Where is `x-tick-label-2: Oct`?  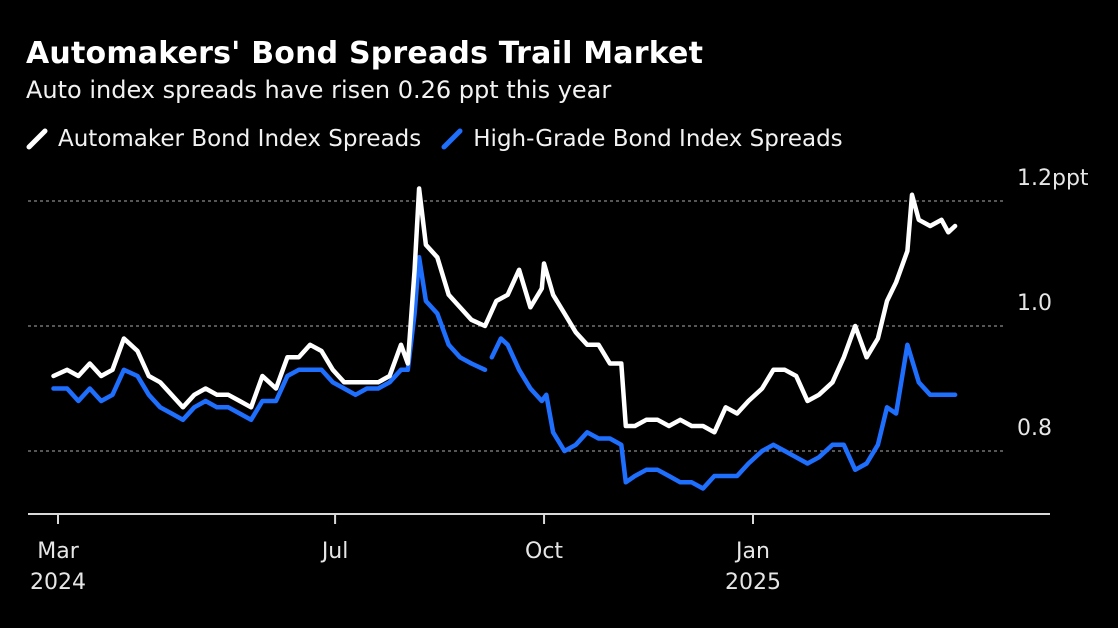 x-tick-label-2: Oct is located at coordinates (544, 551).